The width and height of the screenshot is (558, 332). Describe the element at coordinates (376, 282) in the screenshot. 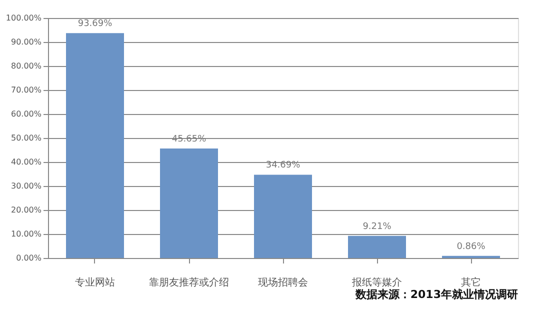

I see `x-tick-label: 报纸等媒介` at that location.